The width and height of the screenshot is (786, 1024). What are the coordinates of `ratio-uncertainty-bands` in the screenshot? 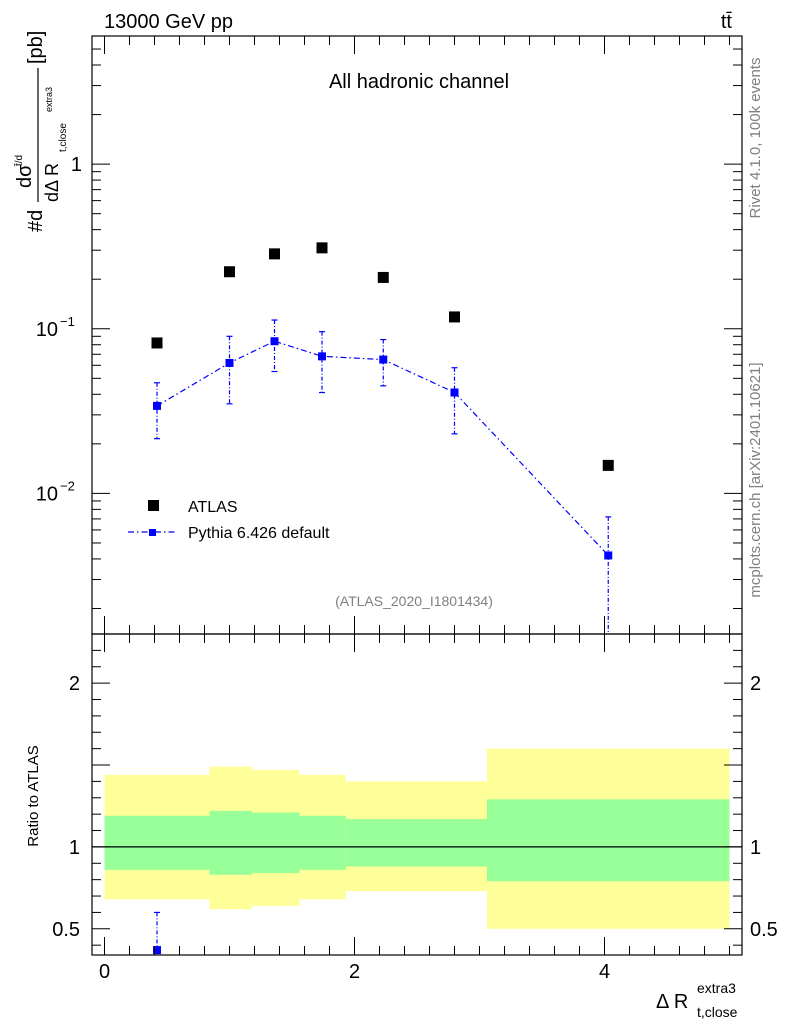 It's located at (417, 838).